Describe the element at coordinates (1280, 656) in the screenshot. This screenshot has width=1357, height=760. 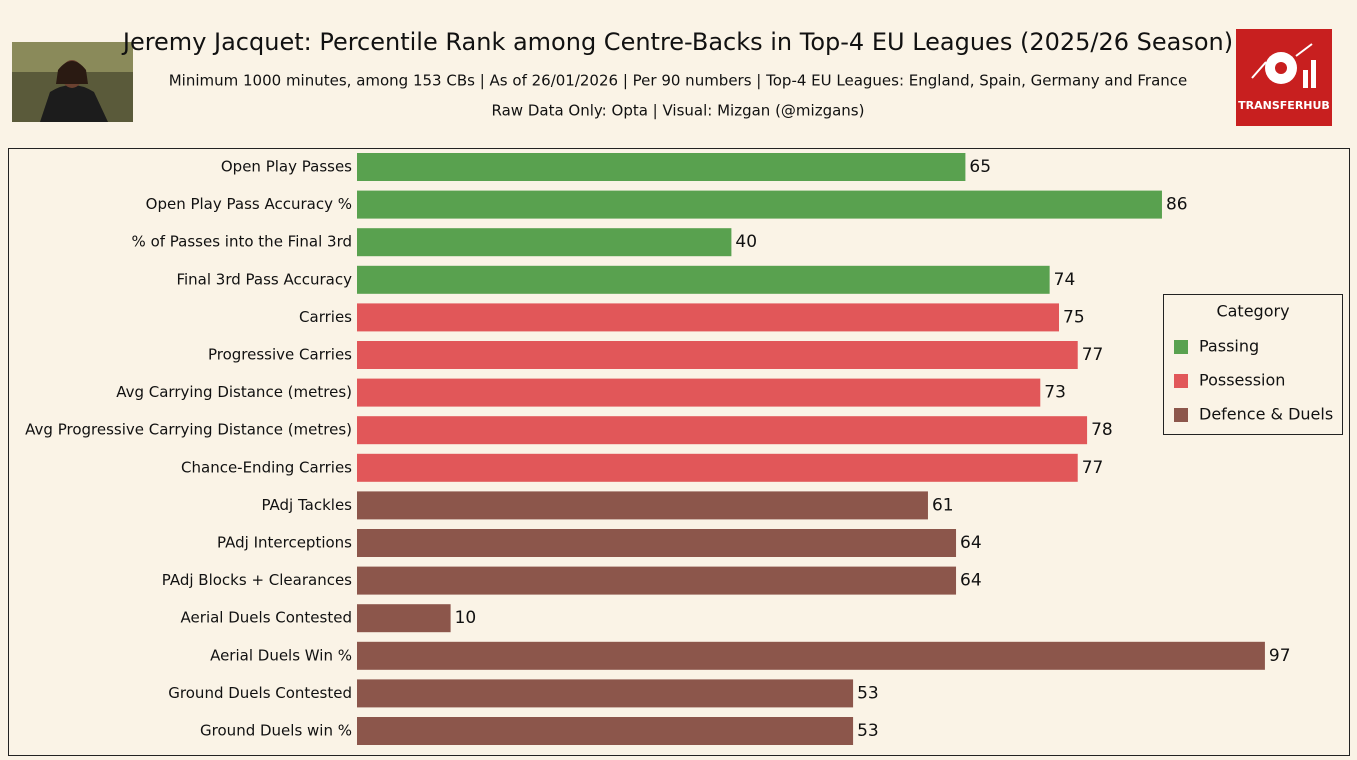
I see `value-label: 97` at that location.